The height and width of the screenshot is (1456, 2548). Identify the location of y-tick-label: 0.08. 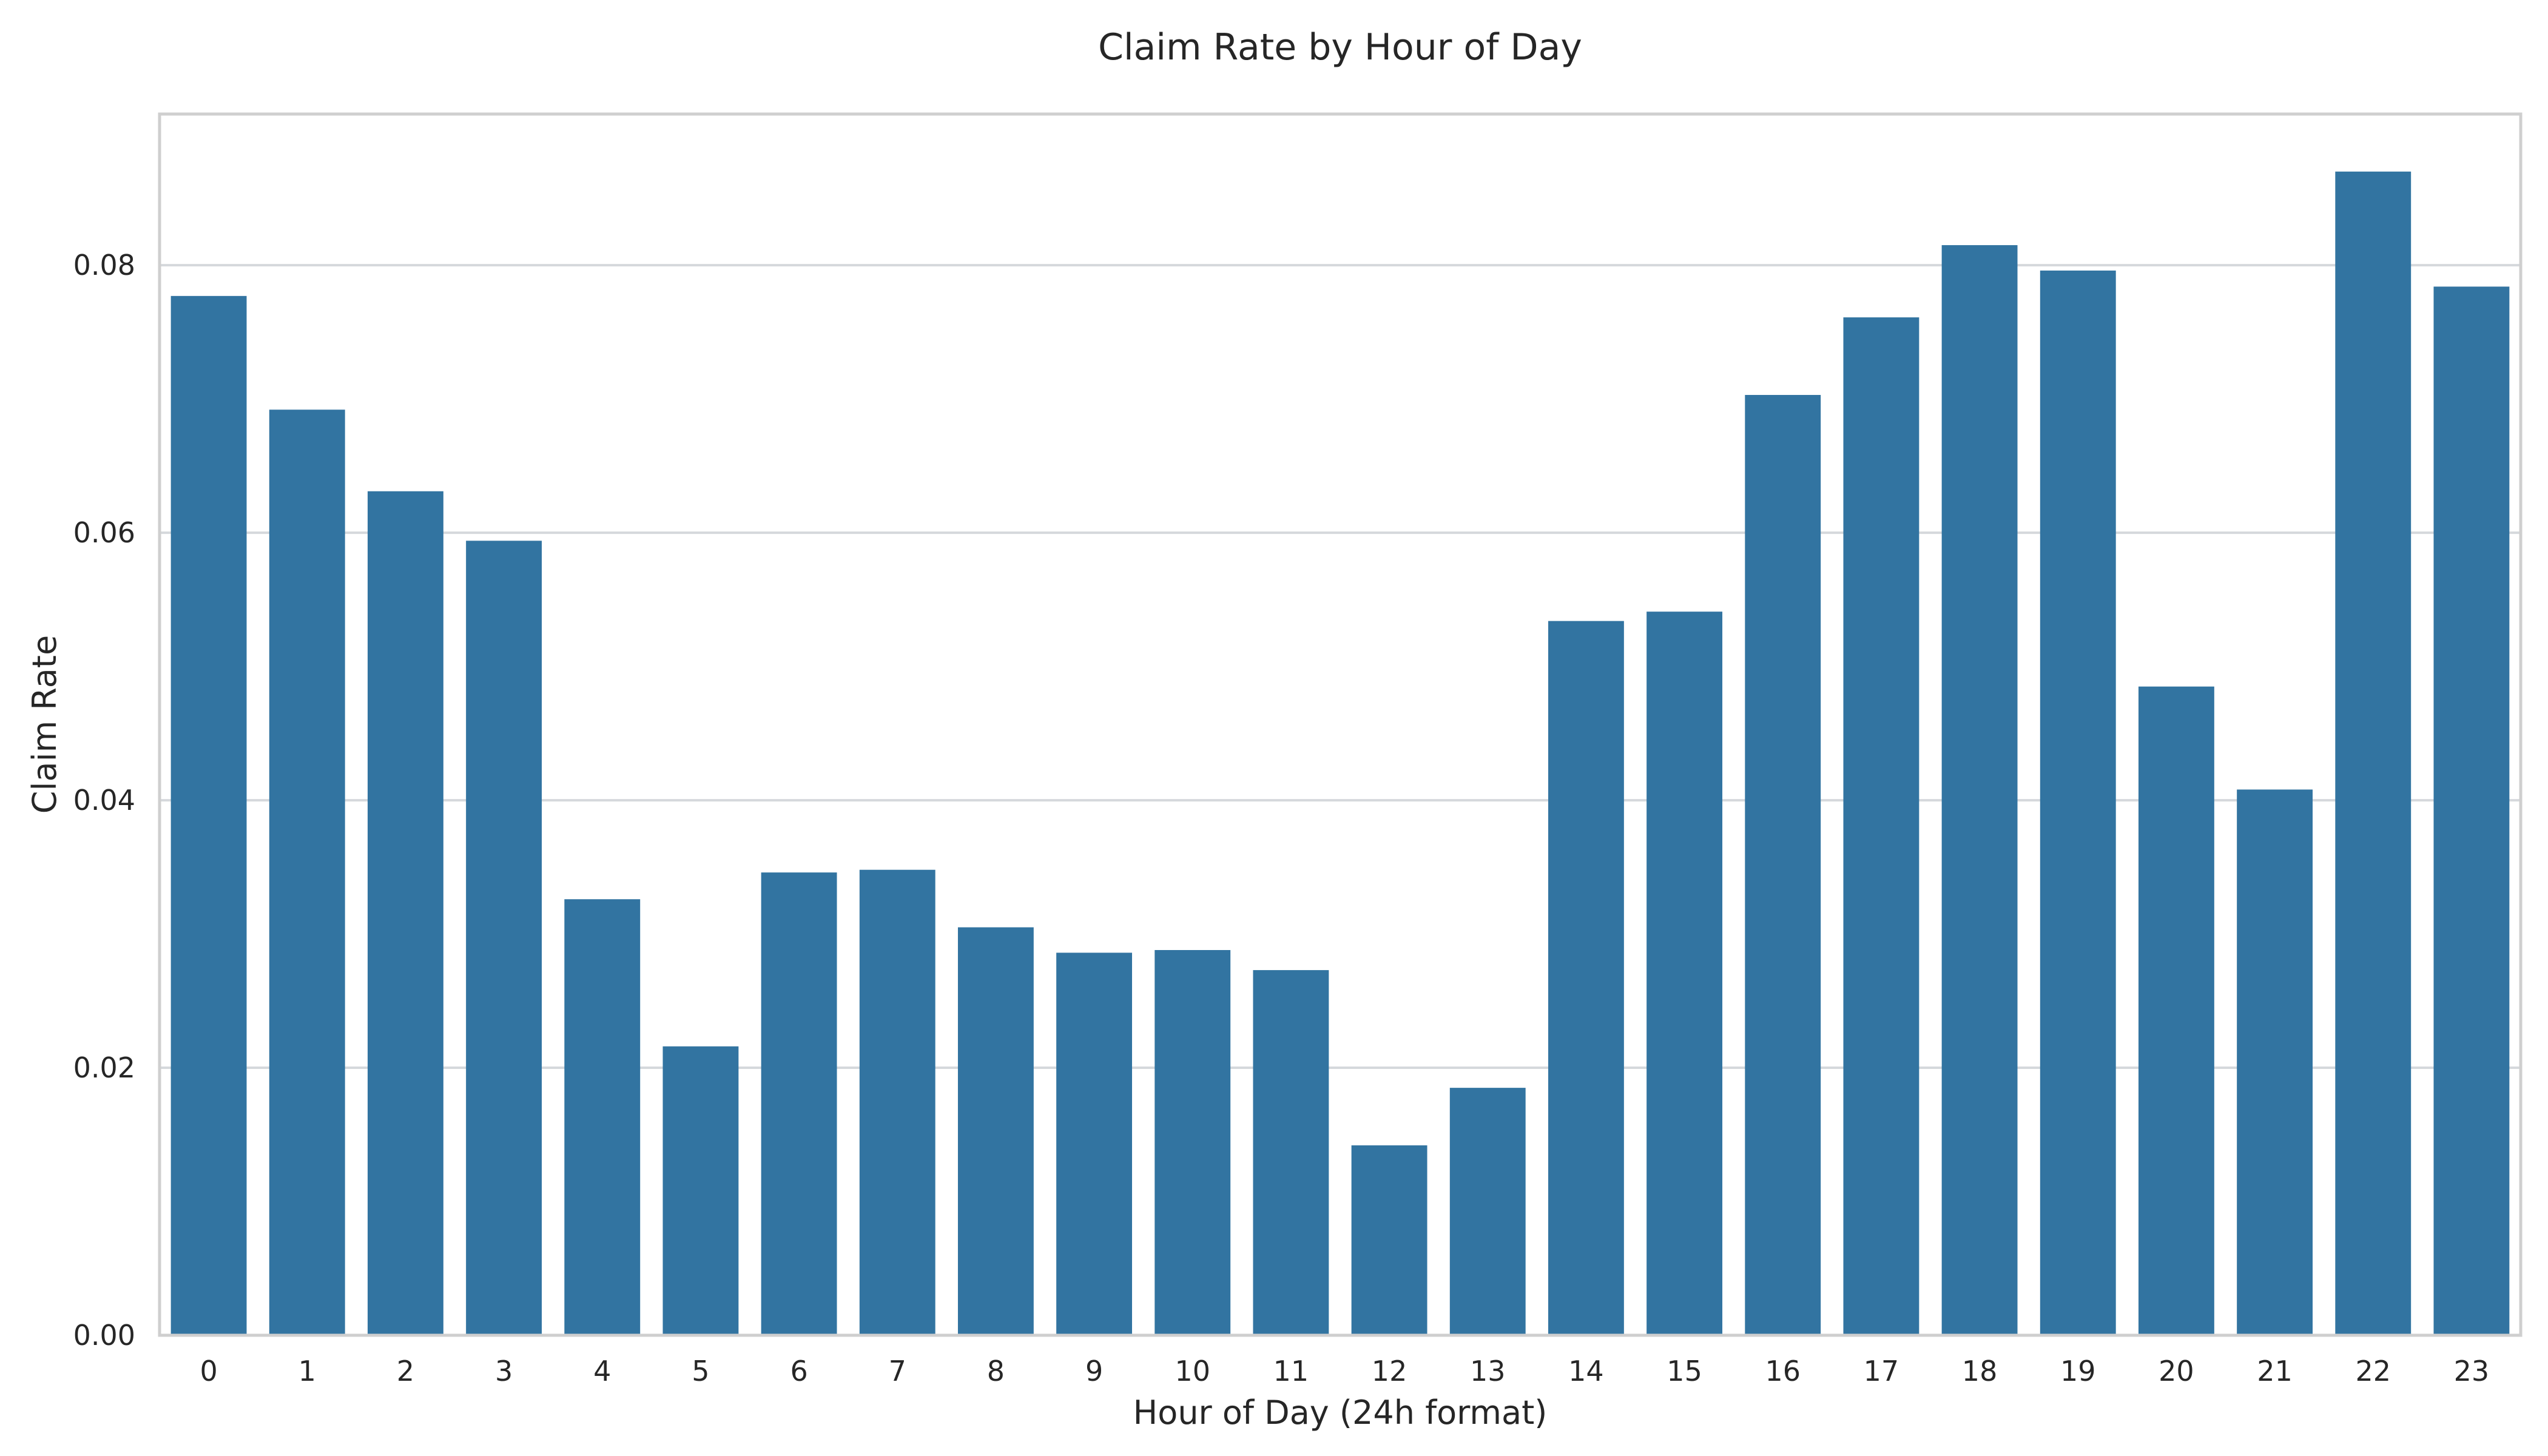
(104, 265).